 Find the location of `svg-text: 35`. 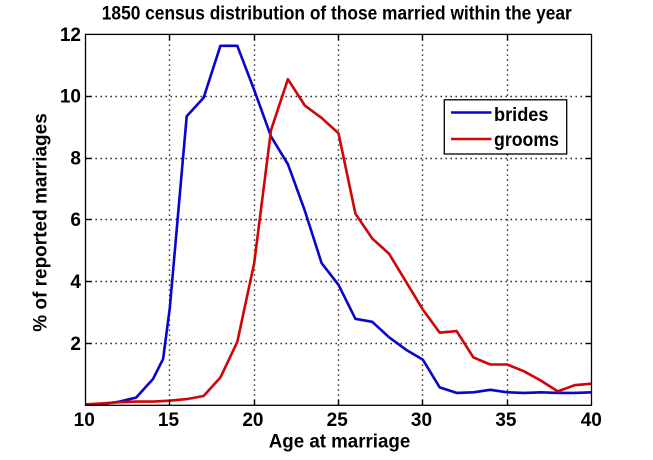

svg-text: 35 is located at coordinates (506, 420).